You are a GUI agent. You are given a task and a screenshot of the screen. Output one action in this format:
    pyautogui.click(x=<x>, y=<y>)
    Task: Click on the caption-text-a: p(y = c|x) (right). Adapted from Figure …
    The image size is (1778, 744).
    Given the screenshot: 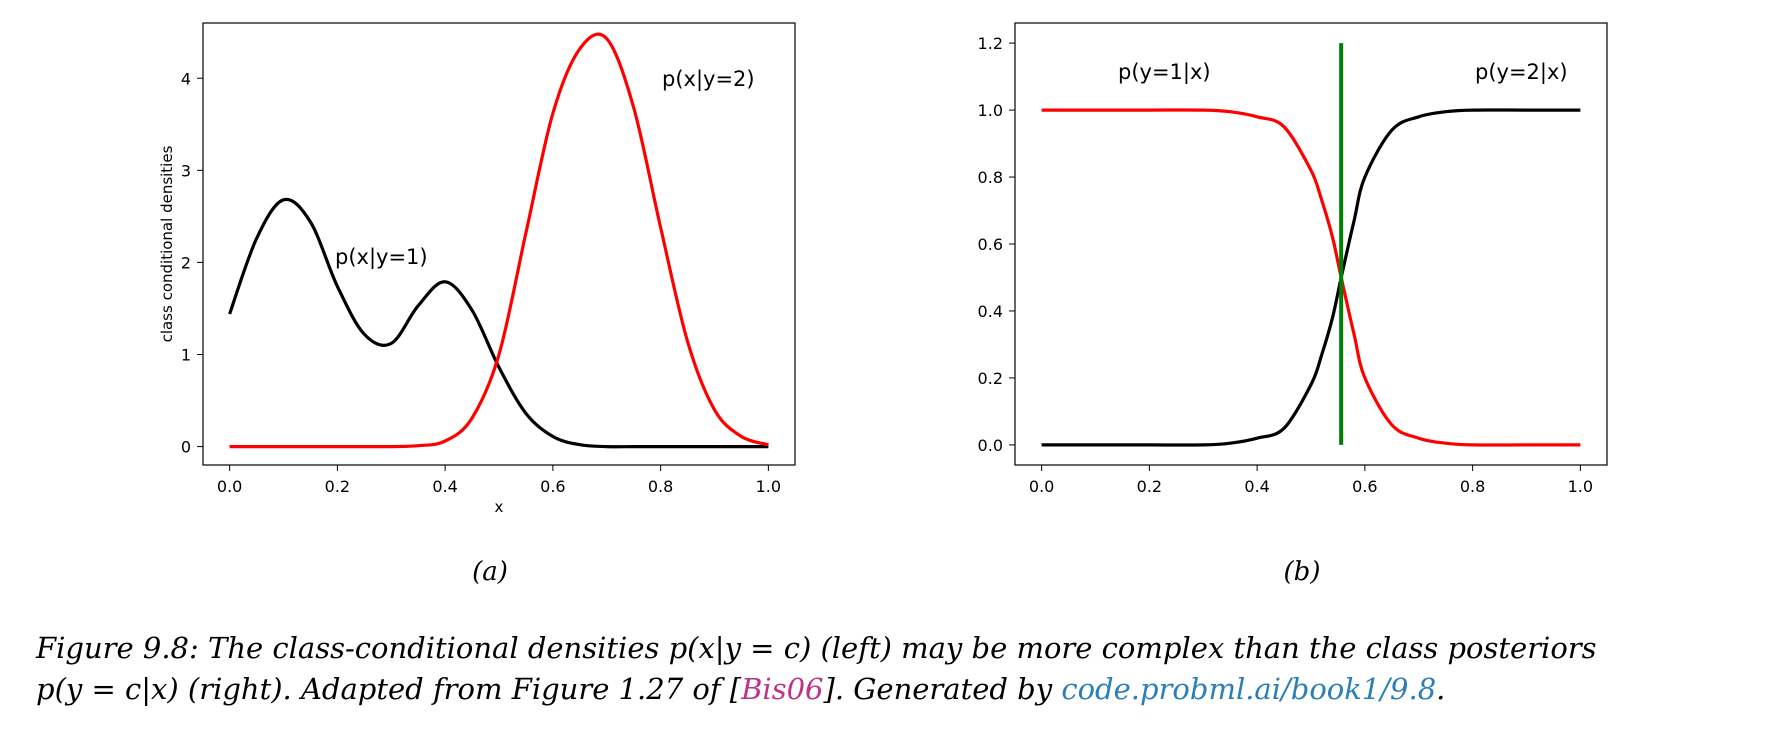 What is the action you would take?
    pyautogui.click(x=389, y=689)
    